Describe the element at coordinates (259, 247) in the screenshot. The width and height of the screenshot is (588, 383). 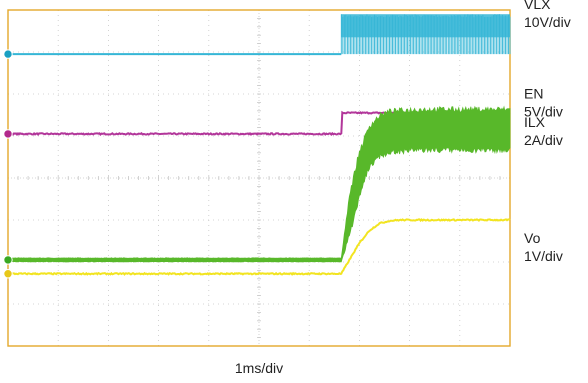
I see `vo-trace` at that location.